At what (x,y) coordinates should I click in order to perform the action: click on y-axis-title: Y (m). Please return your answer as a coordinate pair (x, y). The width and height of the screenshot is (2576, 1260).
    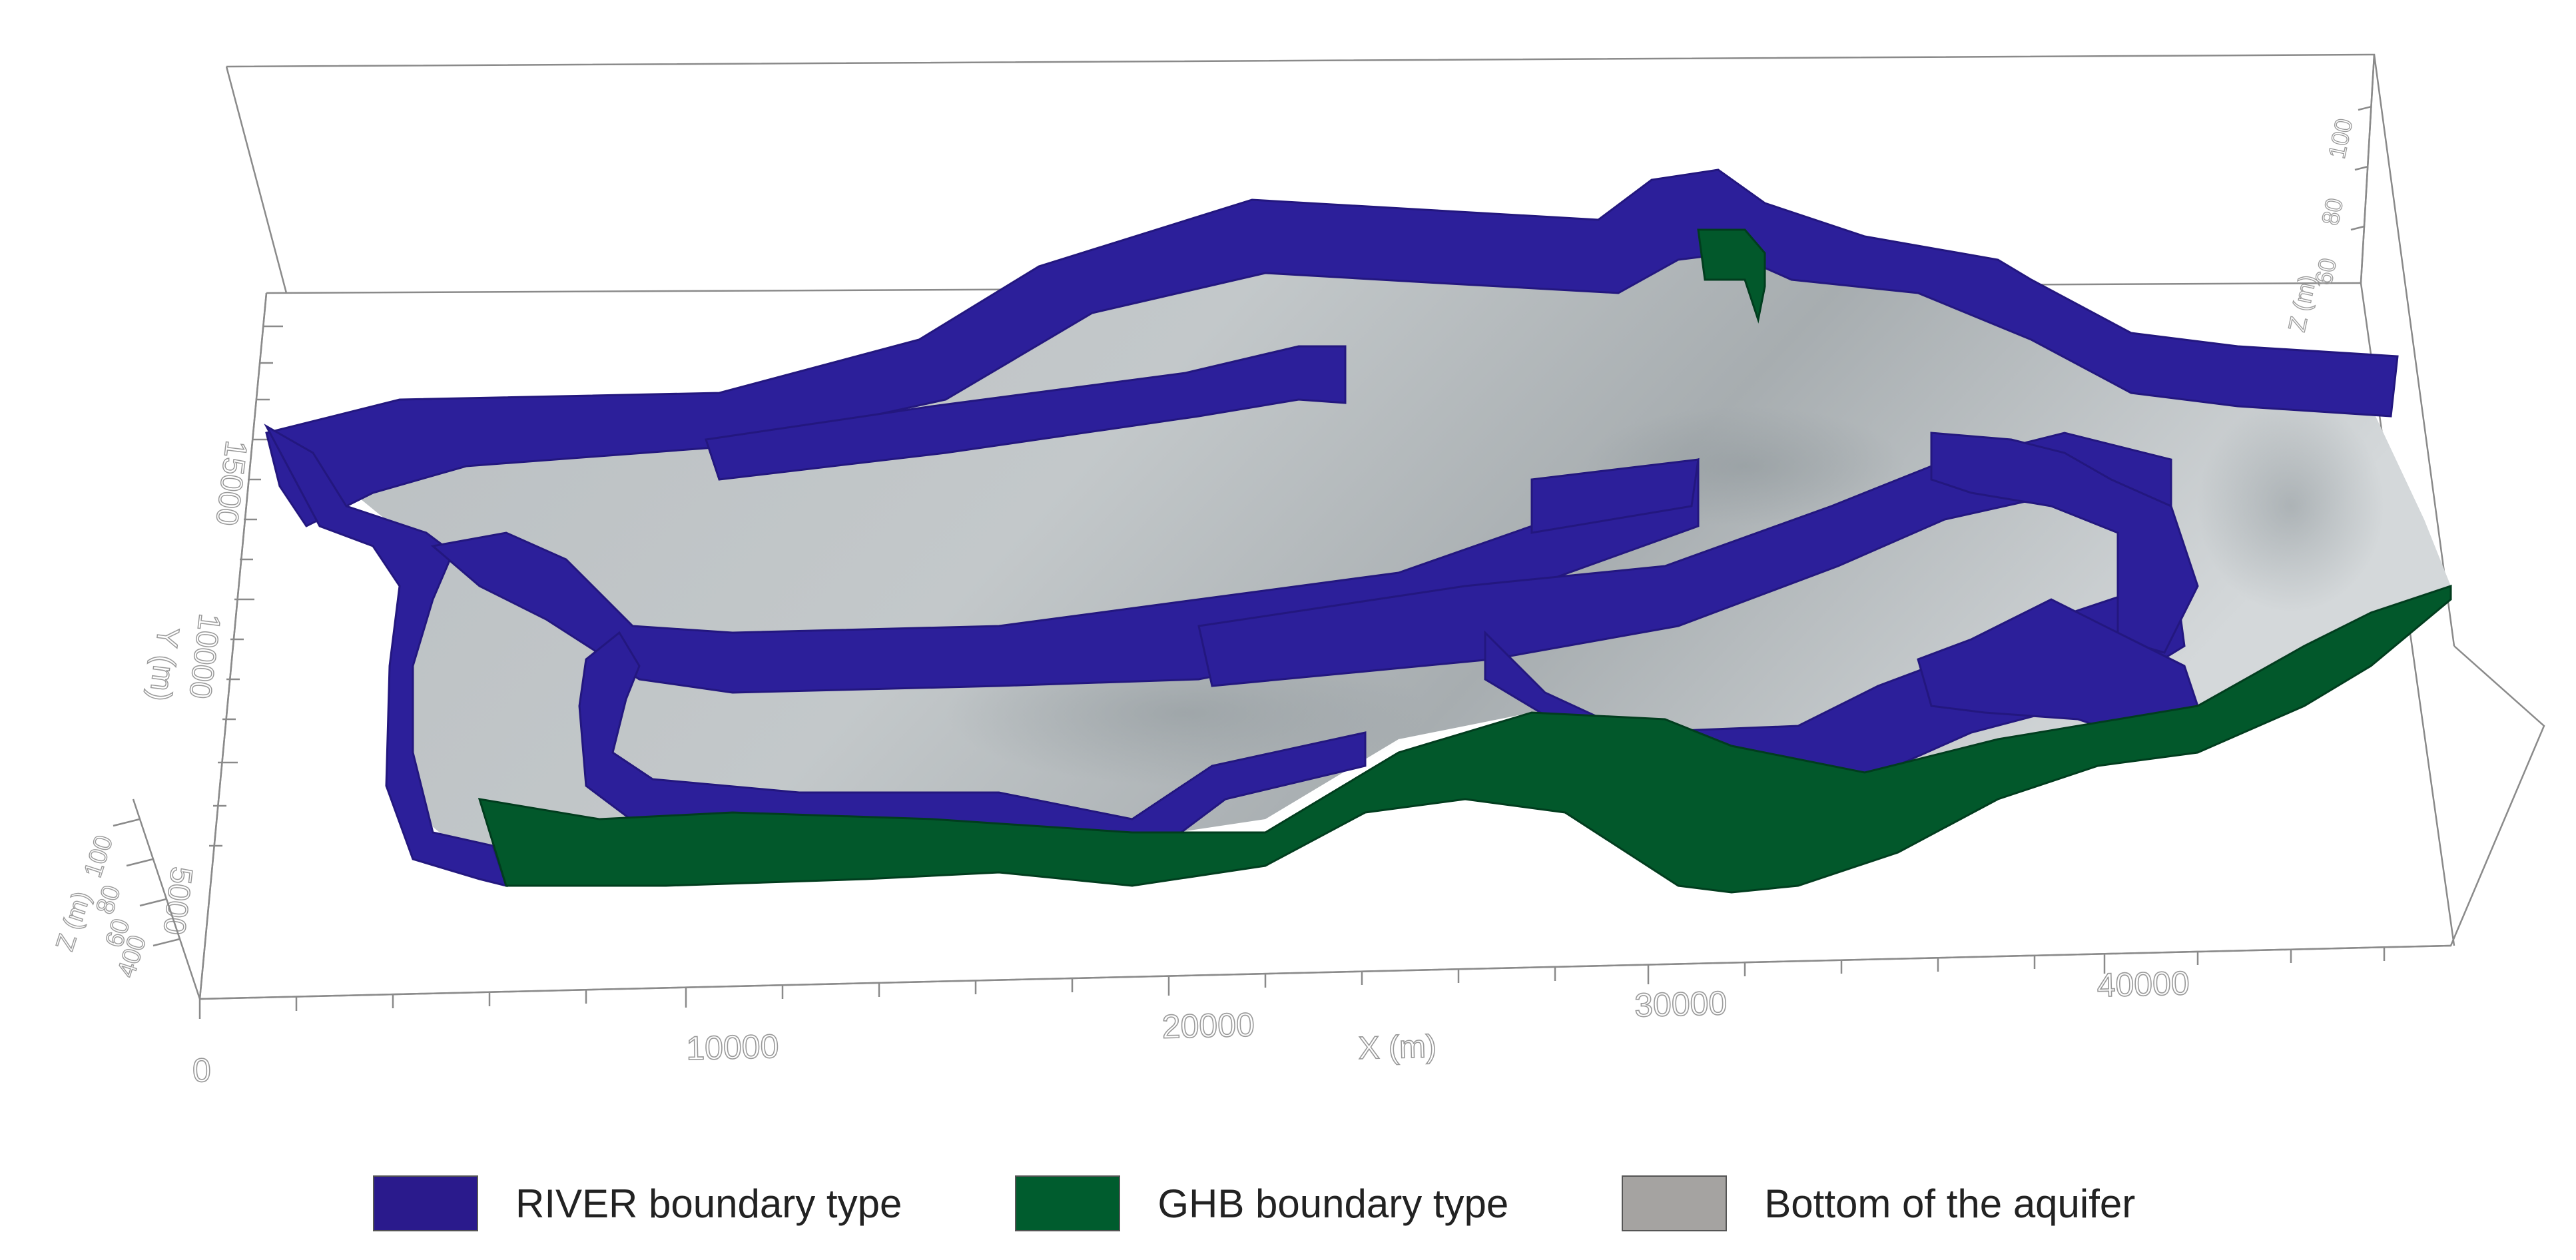
    Looking at the image, I should click on (164, 664).